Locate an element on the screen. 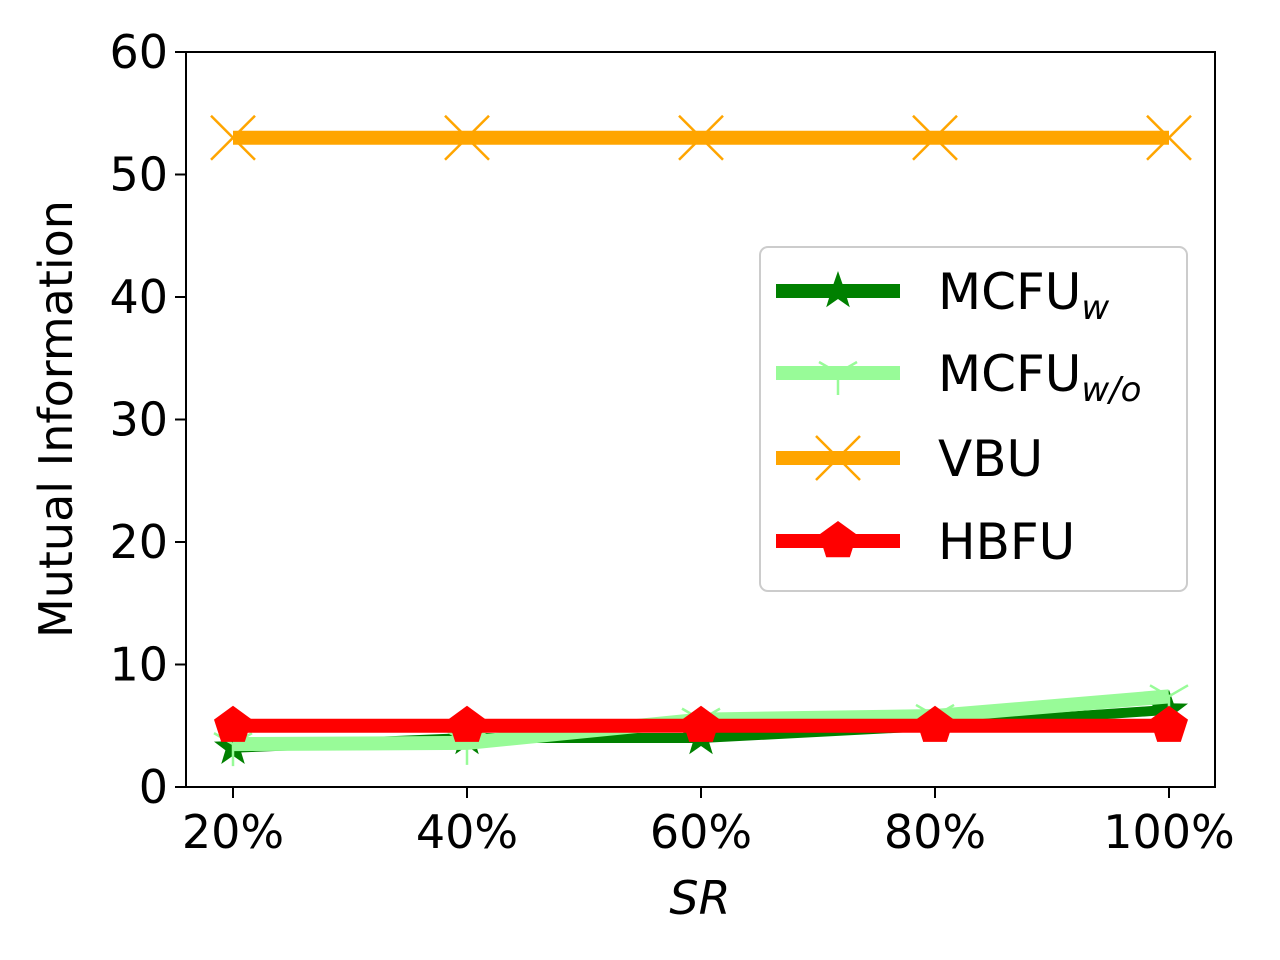  legend-label: VBU is located at coordinates (990, 459).